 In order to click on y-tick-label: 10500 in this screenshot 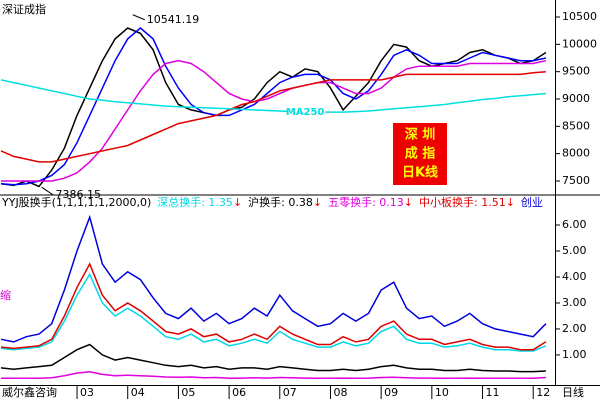, I will do `click(579, 16)`.